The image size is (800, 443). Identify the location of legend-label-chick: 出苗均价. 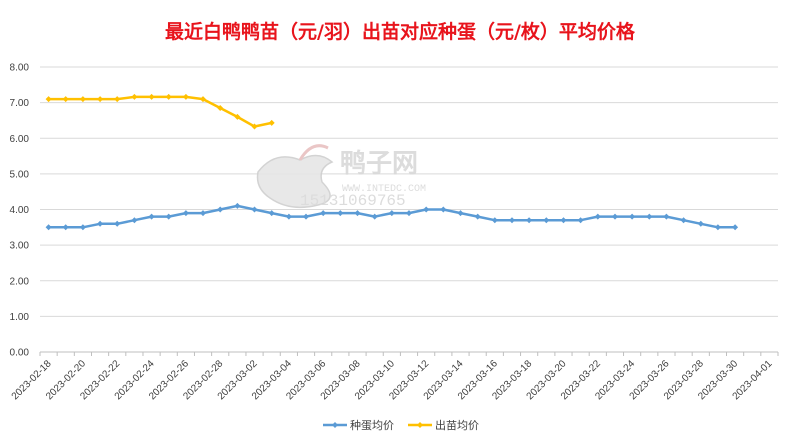
(457, 425).